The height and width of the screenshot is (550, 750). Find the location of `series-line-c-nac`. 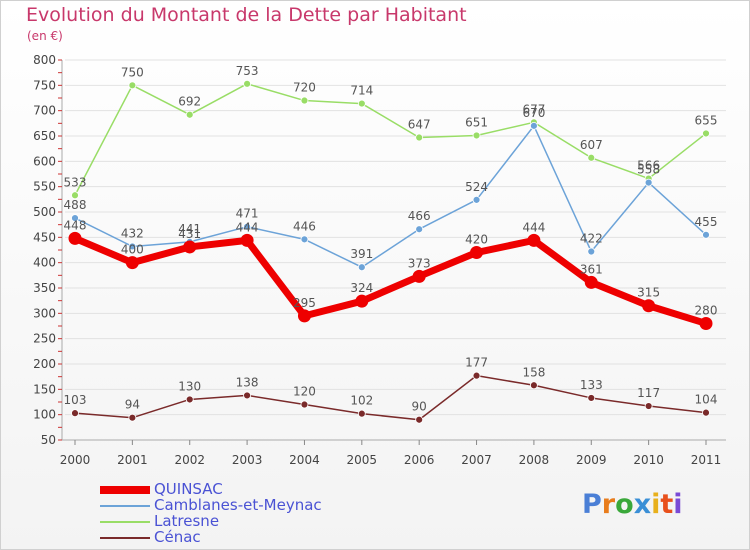

series-line-c-nac is located at coordinates (390, 397).